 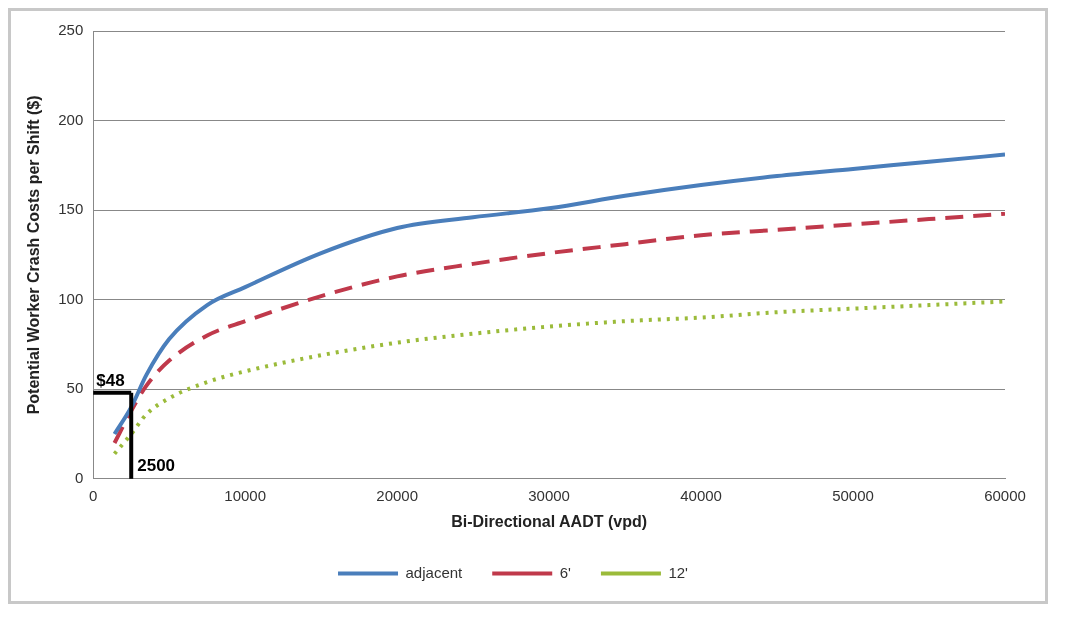 I want to click on x-tick-label: 0, so click(x=93, y=495).